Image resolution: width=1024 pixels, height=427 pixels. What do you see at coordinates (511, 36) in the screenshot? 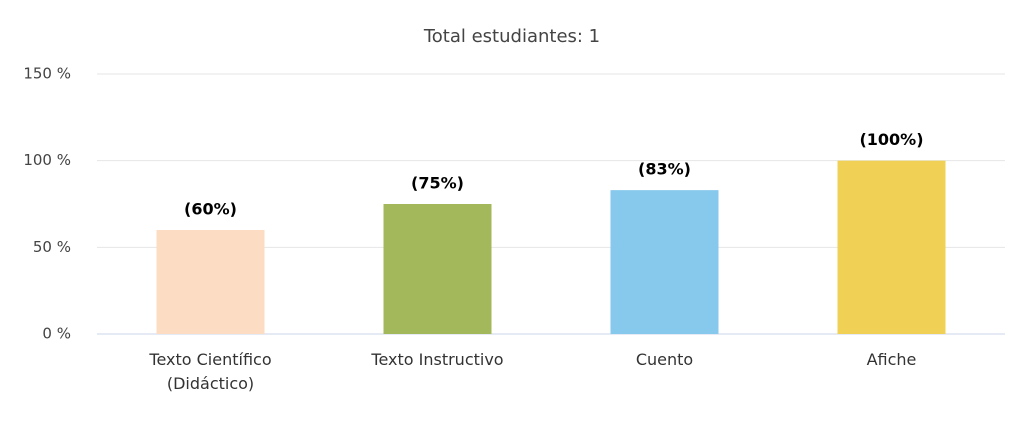
I see `chart-title: Total estudiantes: 1` at bounding box center [511, 36].